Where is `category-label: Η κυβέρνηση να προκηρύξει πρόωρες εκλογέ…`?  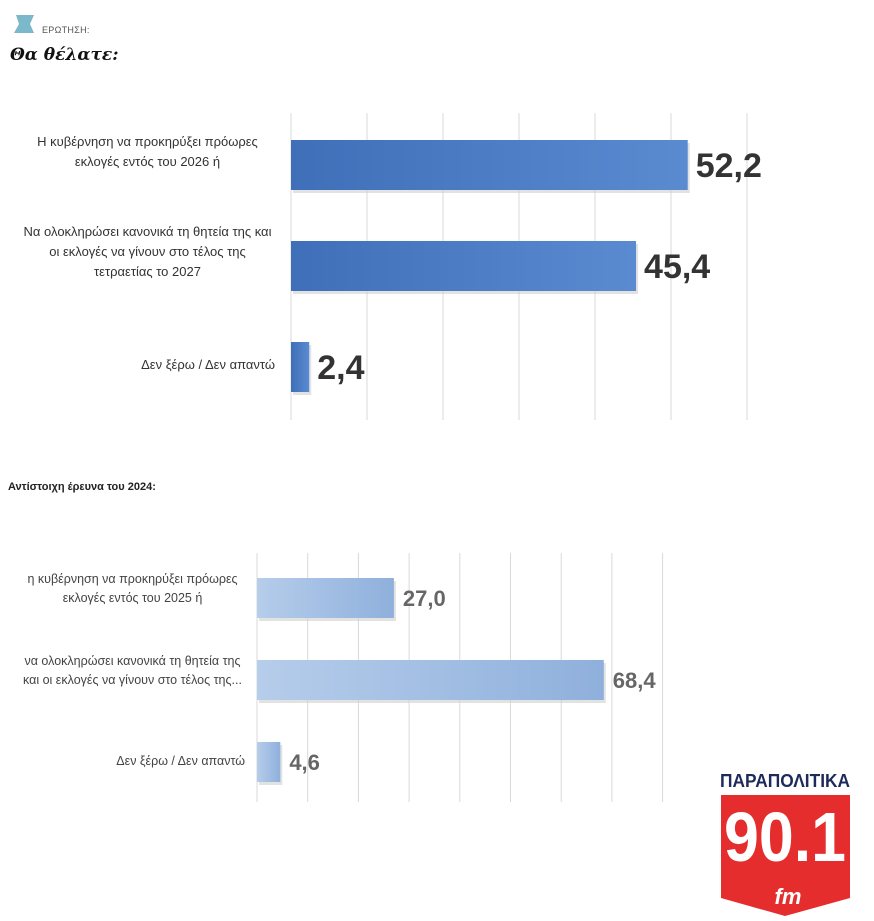
category-label: Η κυβέρνηση να προκηρύξει πρόωρες εκλογέ… is located at coordinates (147, 151).